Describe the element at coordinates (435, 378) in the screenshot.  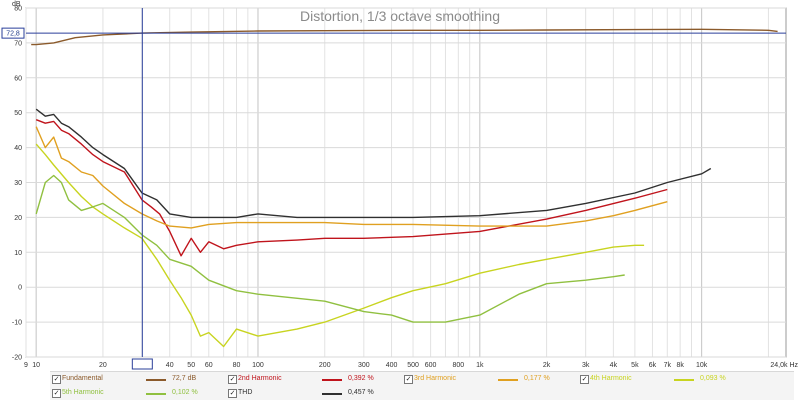
I see `legend-series-name: 3rd Harmonic` at that location.